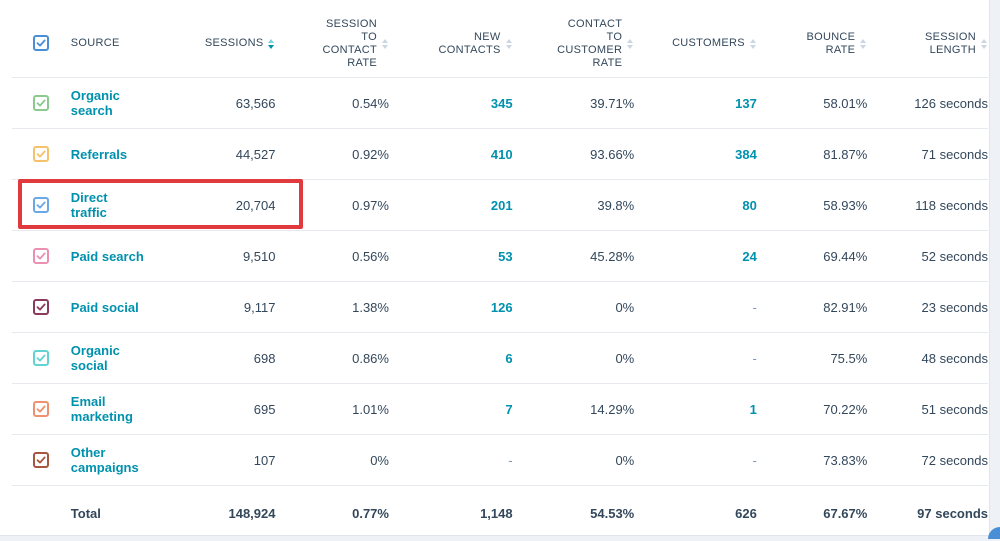 This screenshot has height=541, width=1000. What do you see at coordinates (106, 103) in the screenshot?
I see `source-link: Organic search` at bounding box center [106, 103].